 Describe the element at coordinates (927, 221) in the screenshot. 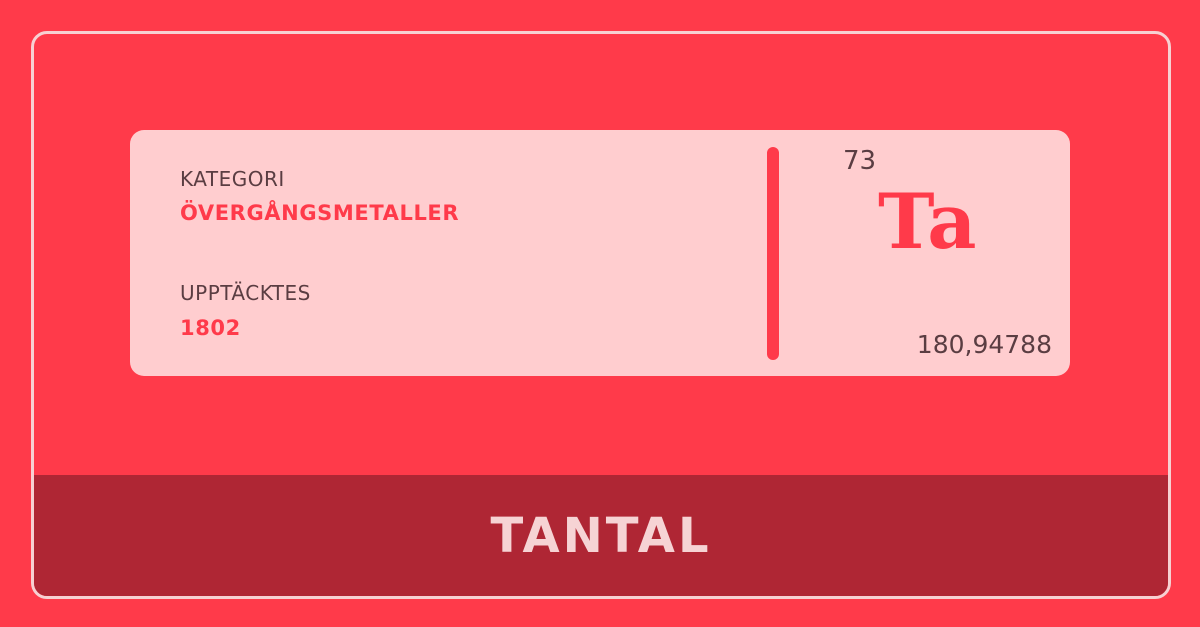

I see `element-symbol: Ta` at that location.